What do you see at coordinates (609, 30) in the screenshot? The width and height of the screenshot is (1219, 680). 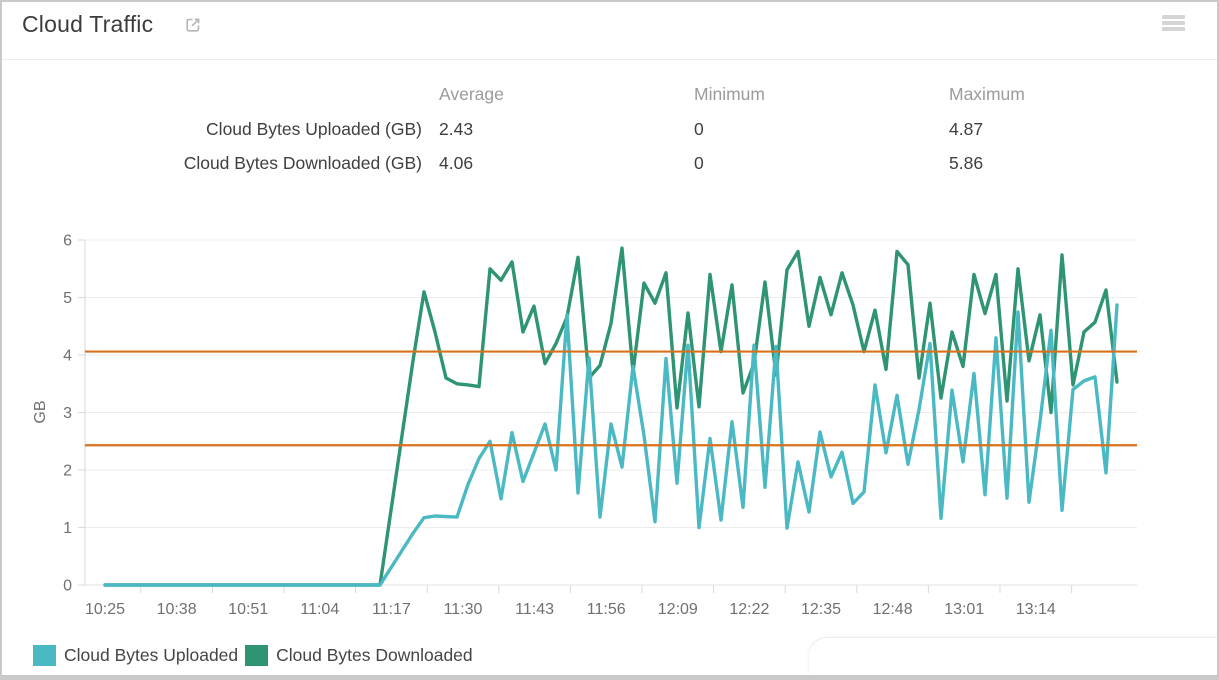 I see `widget-header: Cloud Traffic` at bounding box center [609, 30].